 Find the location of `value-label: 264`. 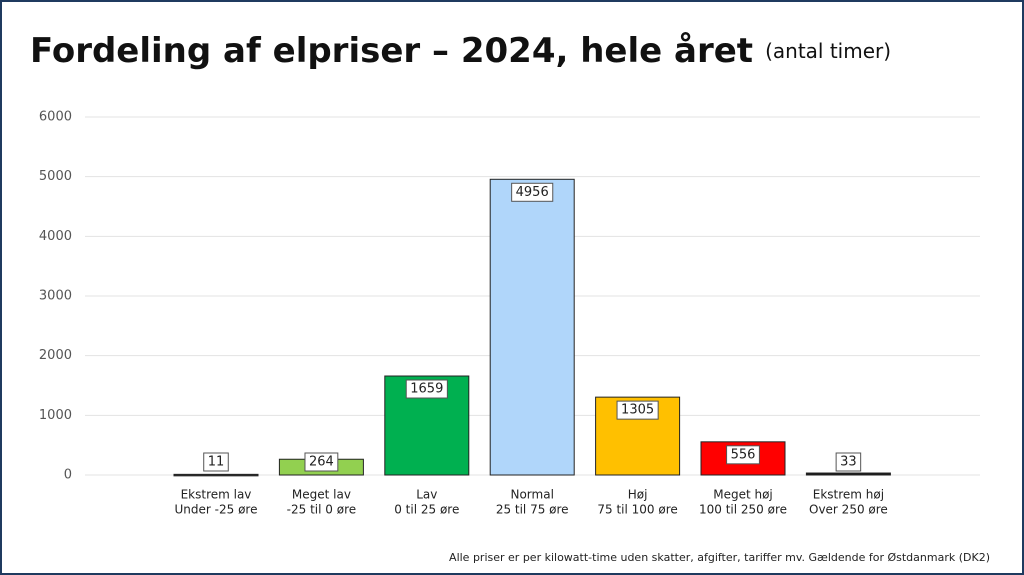

value-label: 264 is located at coordinates (321, 462).